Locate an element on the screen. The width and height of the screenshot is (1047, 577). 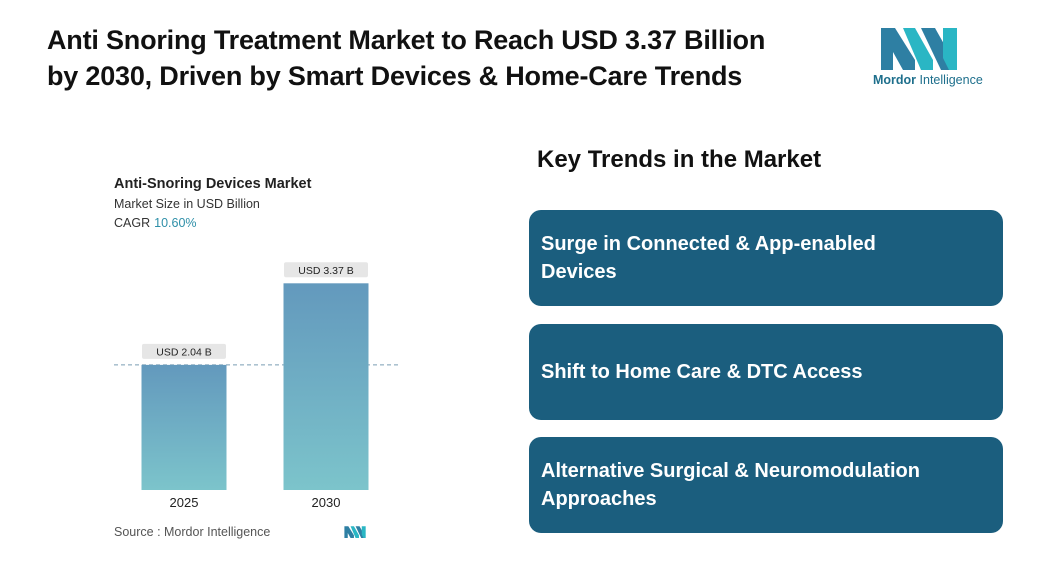
trend-card-2: Shift to Home Care & DTC Access is located at coordinates (766, 372).